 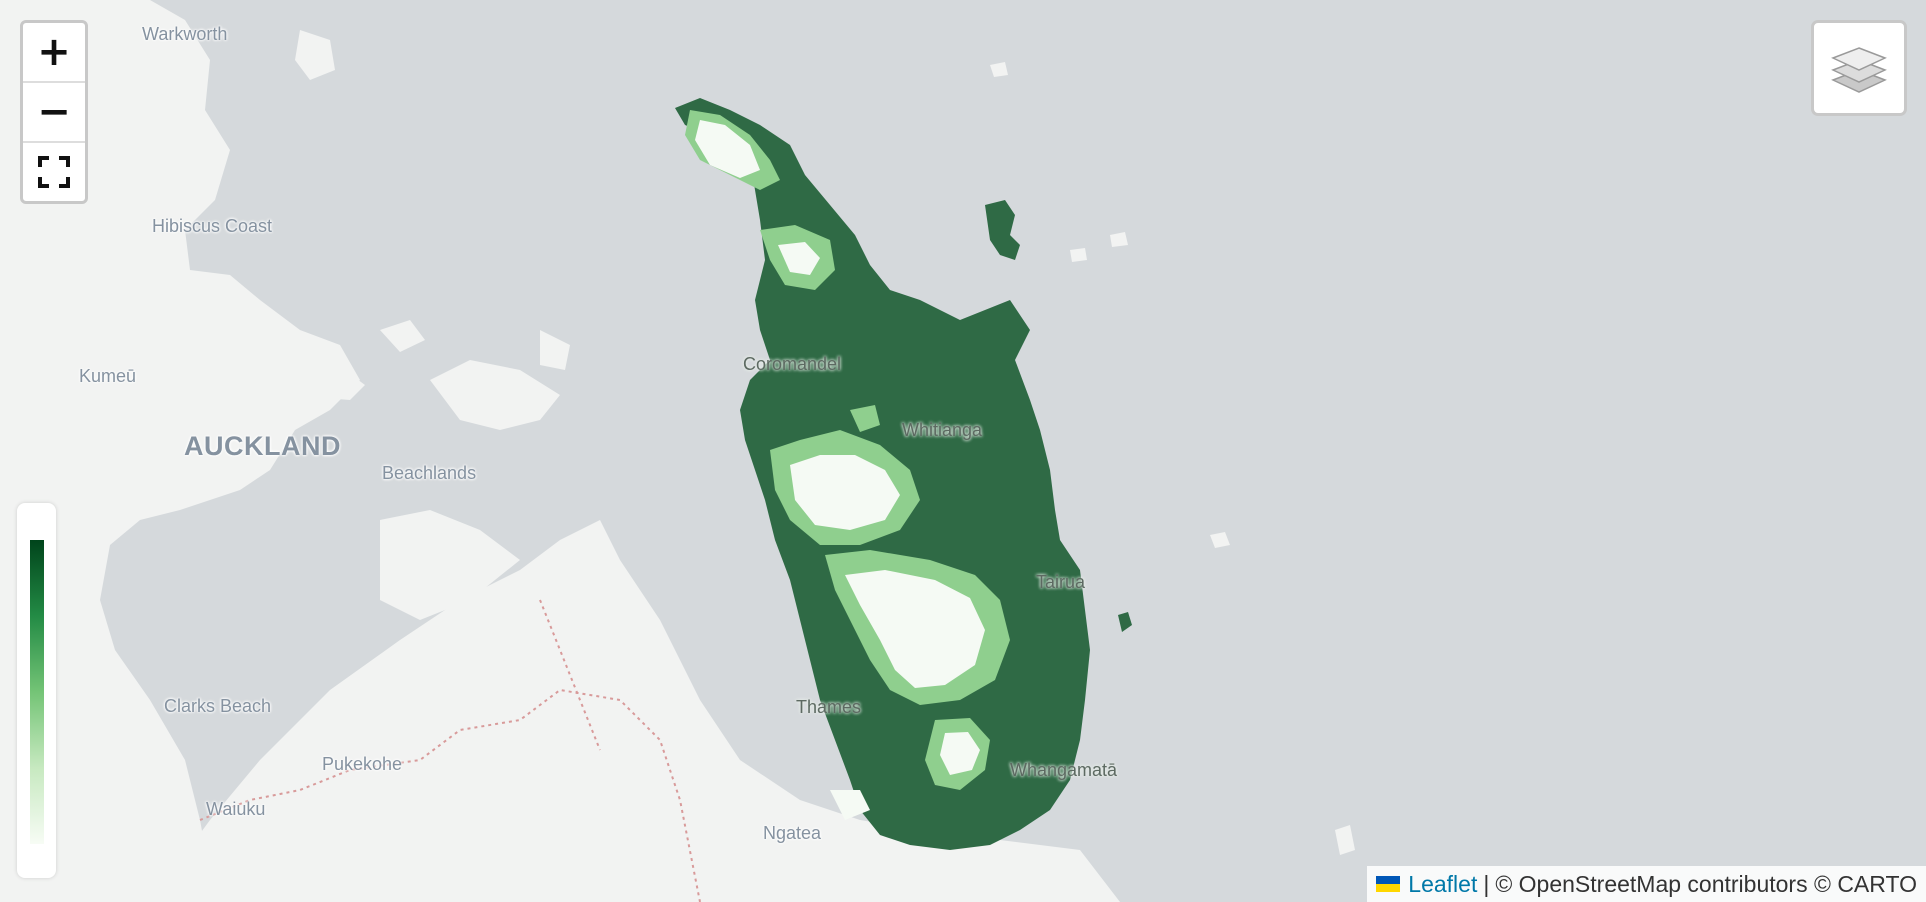 What do you see at coordinates (450, 795) in the screenshot?
I see `district-boundary` at bounding box center [450, 795].